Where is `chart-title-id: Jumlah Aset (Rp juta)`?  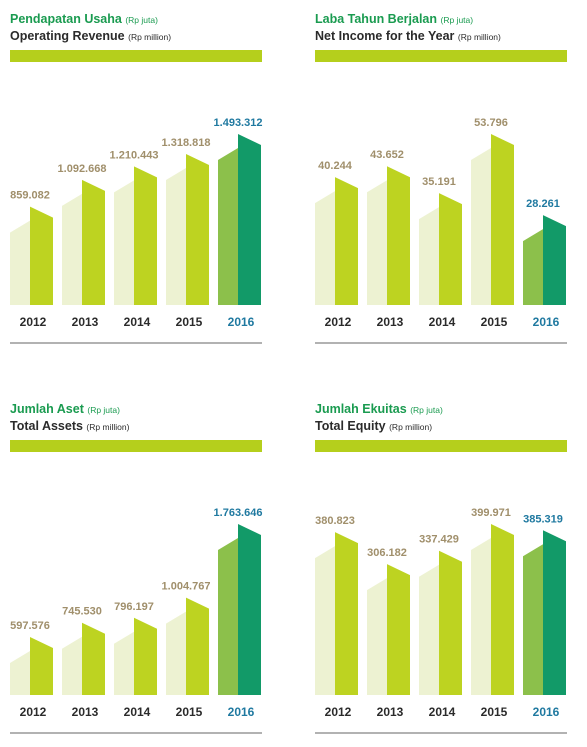
chart-title-id: Jumlah Aset (Rp juta) is located at coordinates (65, 409).